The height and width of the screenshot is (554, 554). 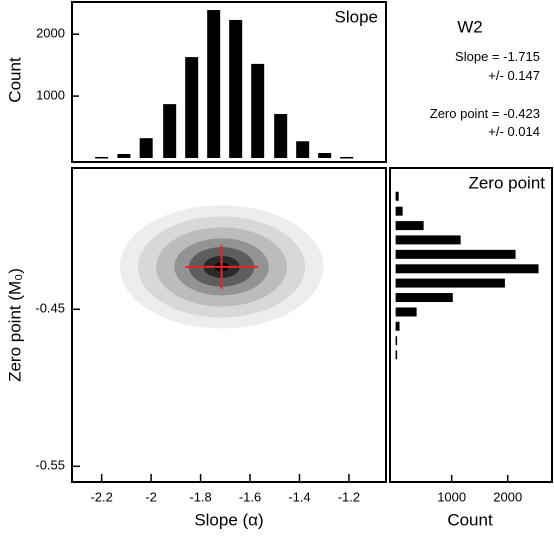 What do you see at coordinates (101, 496) in the screenshot?
I see `x-tick-label: -2.2` at bounding box center [101, 496].